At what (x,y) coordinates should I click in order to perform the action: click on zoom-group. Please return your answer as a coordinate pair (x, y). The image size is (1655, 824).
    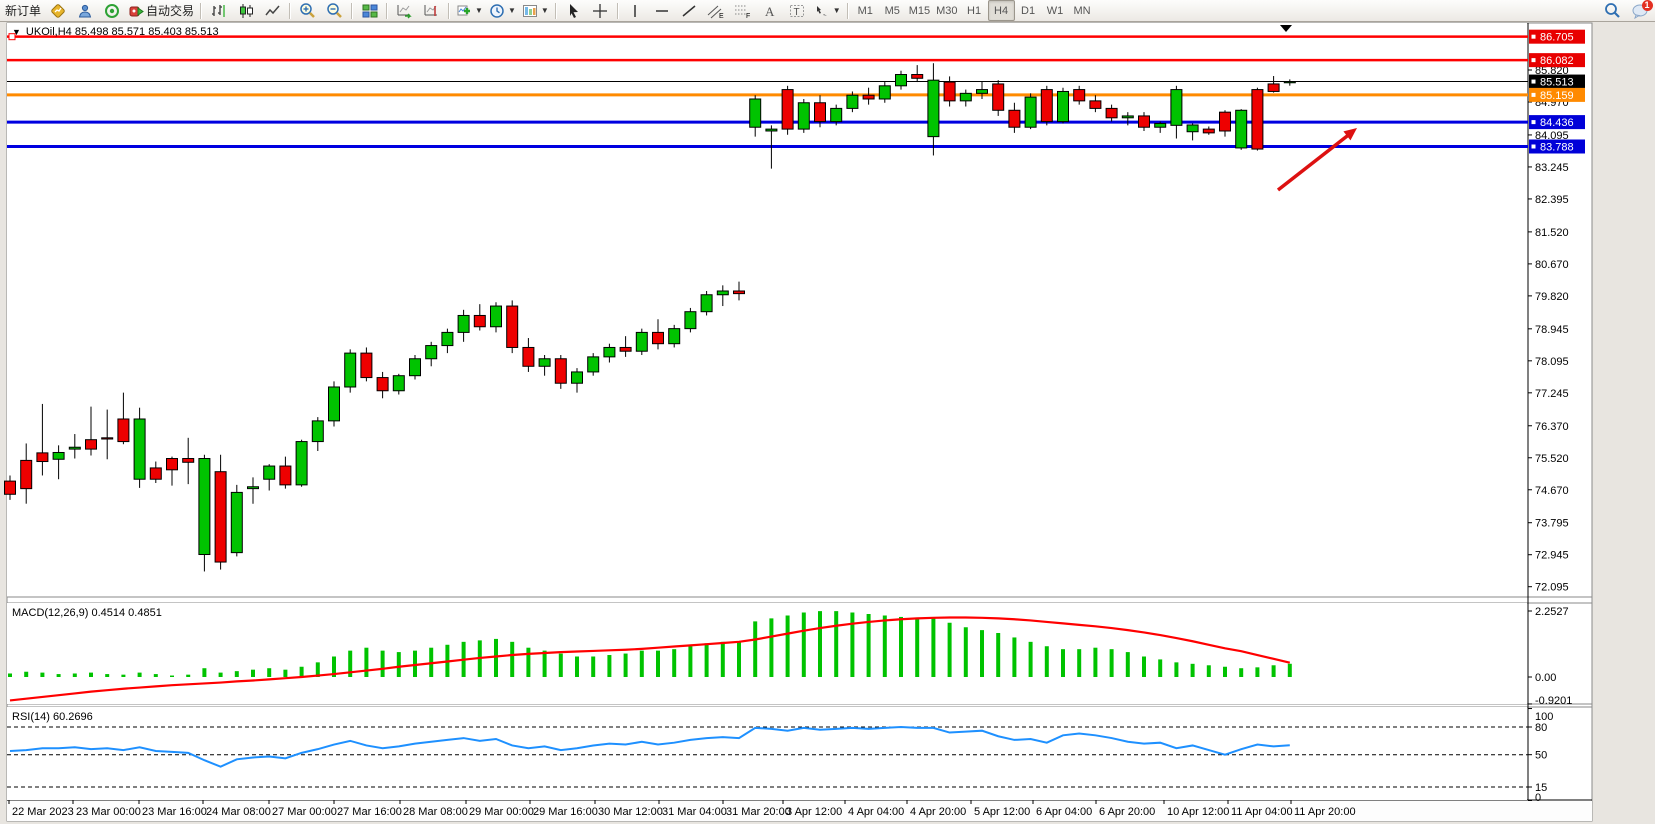
    Looking at the image, I should click on (321, 11).